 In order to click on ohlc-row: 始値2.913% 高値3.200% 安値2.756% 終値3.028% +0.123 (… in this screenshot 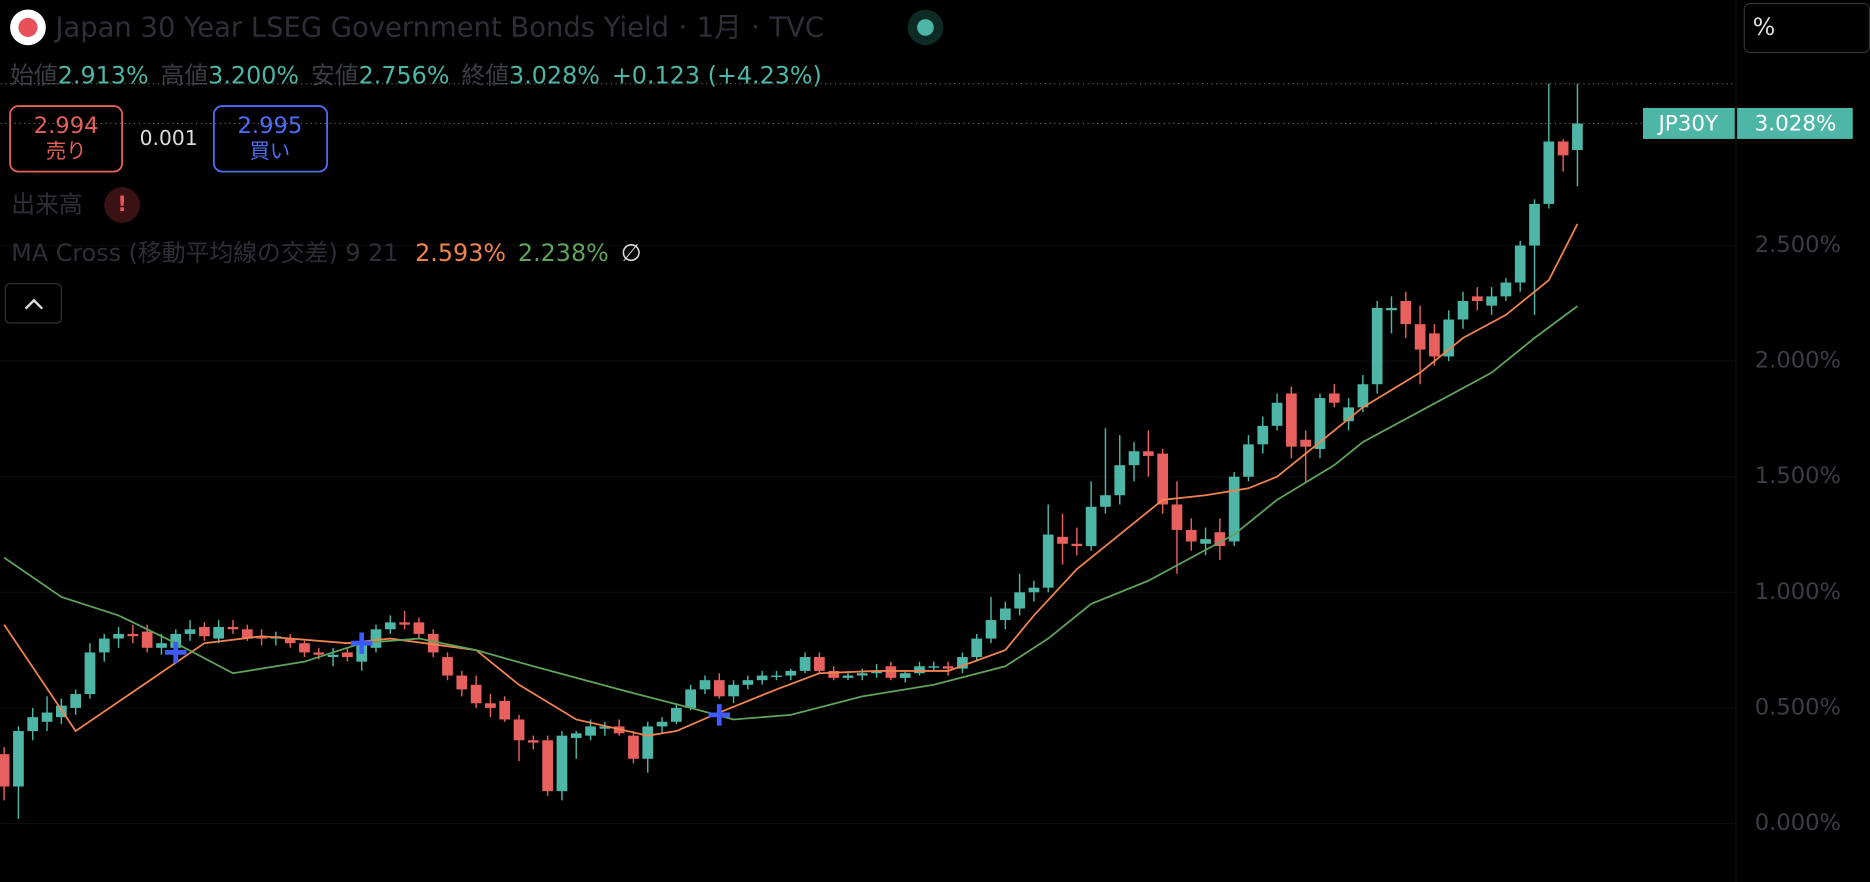, I will do `click(416, 75)`.